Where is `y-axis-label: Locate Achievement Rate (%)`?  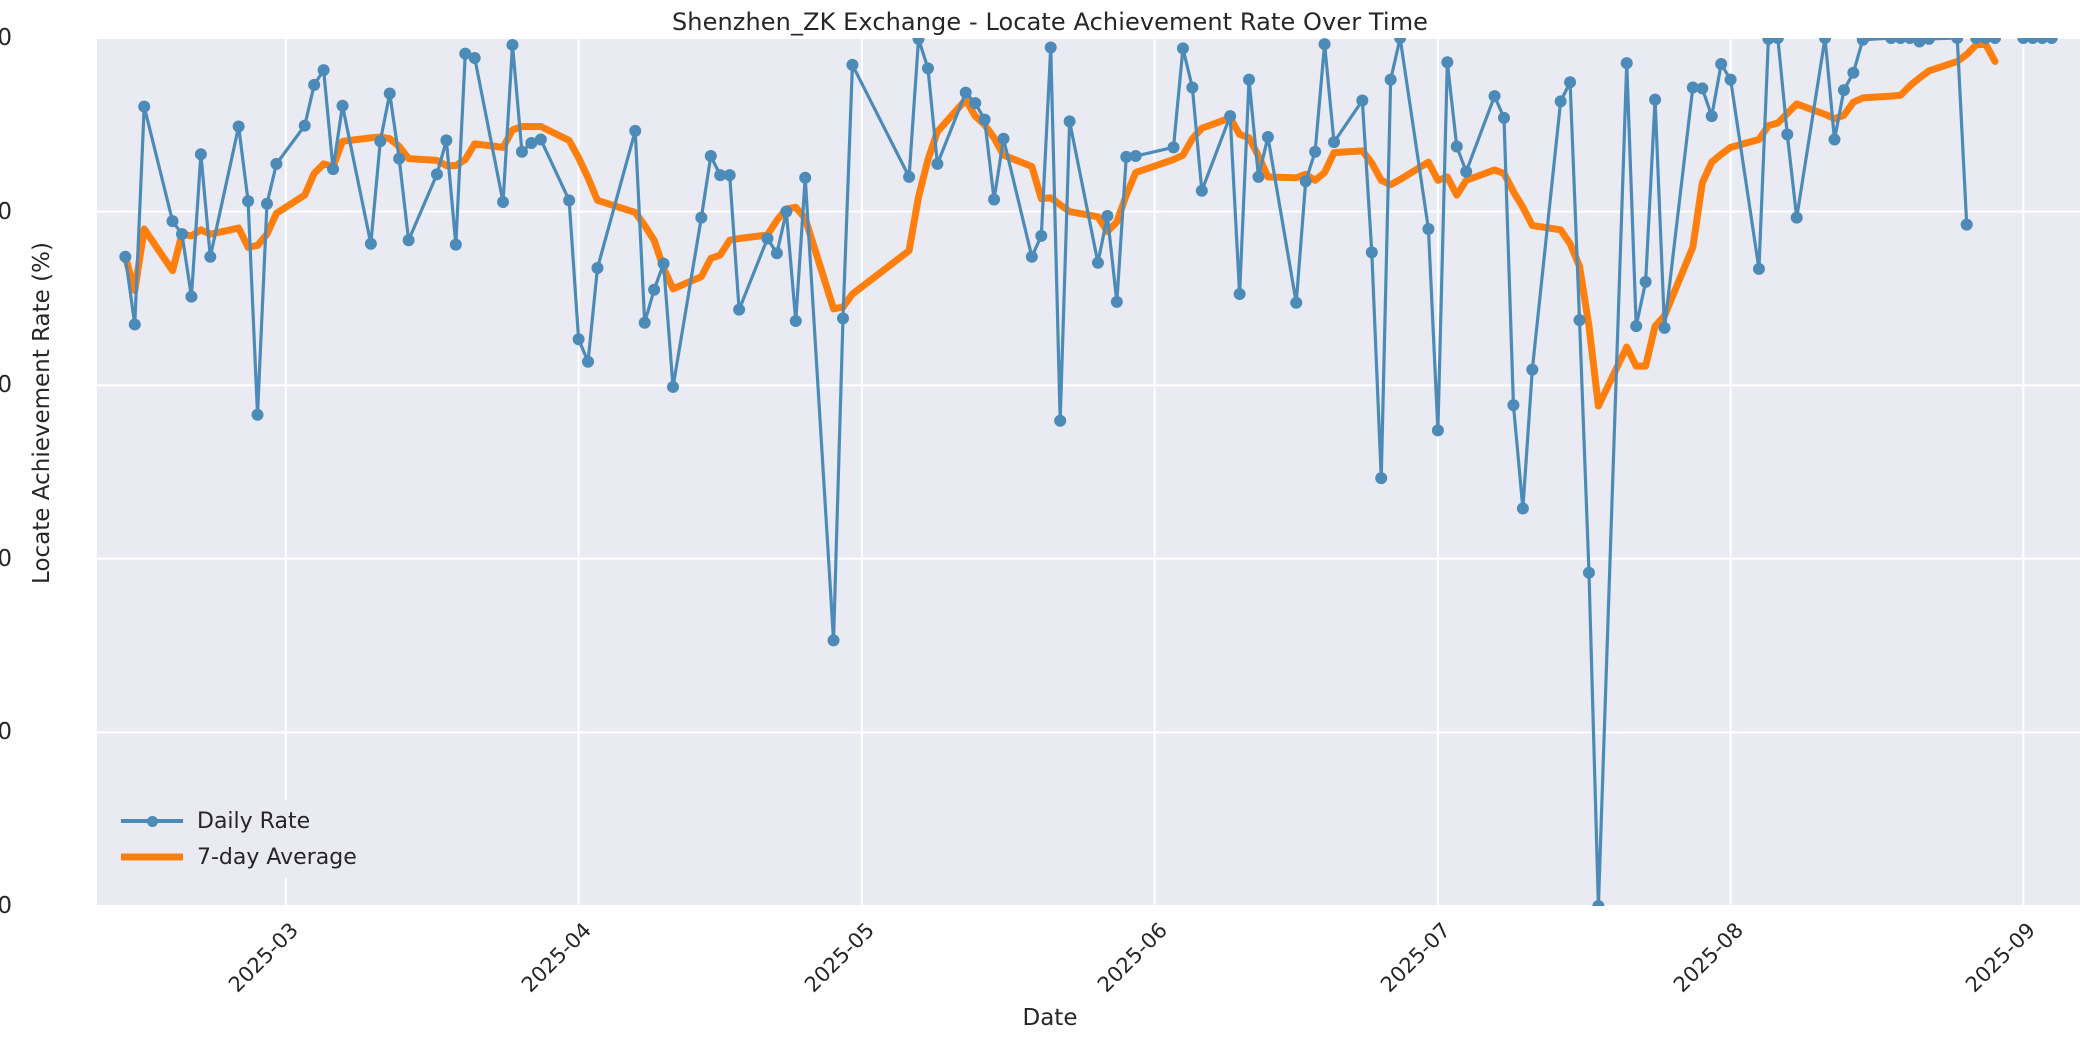
y-axis-label: Locate Achievement Rate (%) is located at coordinates (42, 413).